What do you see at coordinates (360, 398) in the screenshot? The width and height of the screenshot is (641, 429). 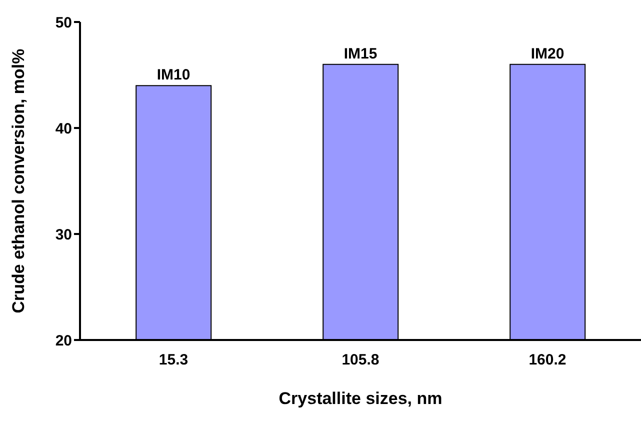 I see `x-axis-title: Crystallite sizes, nm` at bounding box center [360, 398].